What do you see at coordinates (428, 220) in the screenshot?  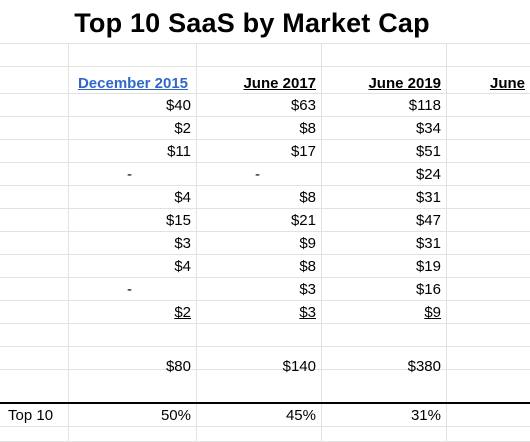 I see `cell-jun2019: $47` at bounding box center [428, 220].